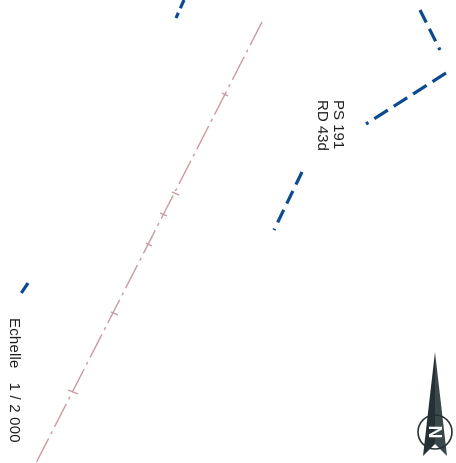 Image resolution: width=456 pixels, height=463 pixels. What do you see at coordinates (23, 290) in the screenshot?
I see `boundary-segment-left` at bounding box center [23, 290].